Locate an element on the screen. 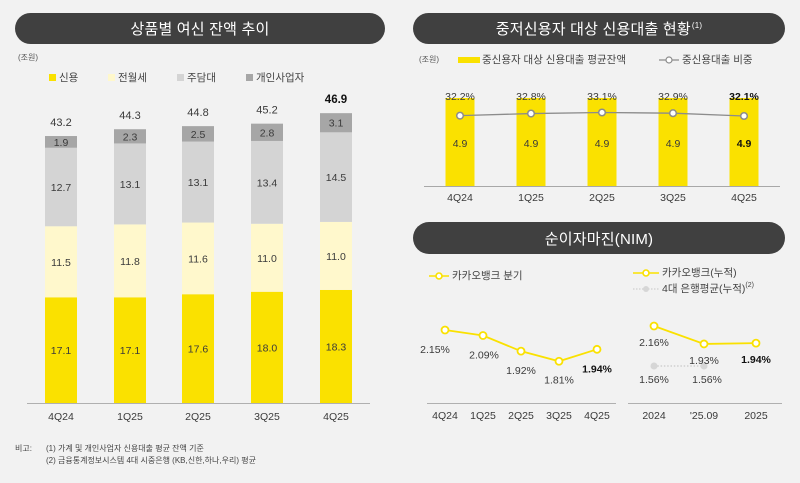 This screenshot has width=800, height=483. legend-label-nim-big4: 4대 은행평균(누적) is located at coordinates (704, 289).